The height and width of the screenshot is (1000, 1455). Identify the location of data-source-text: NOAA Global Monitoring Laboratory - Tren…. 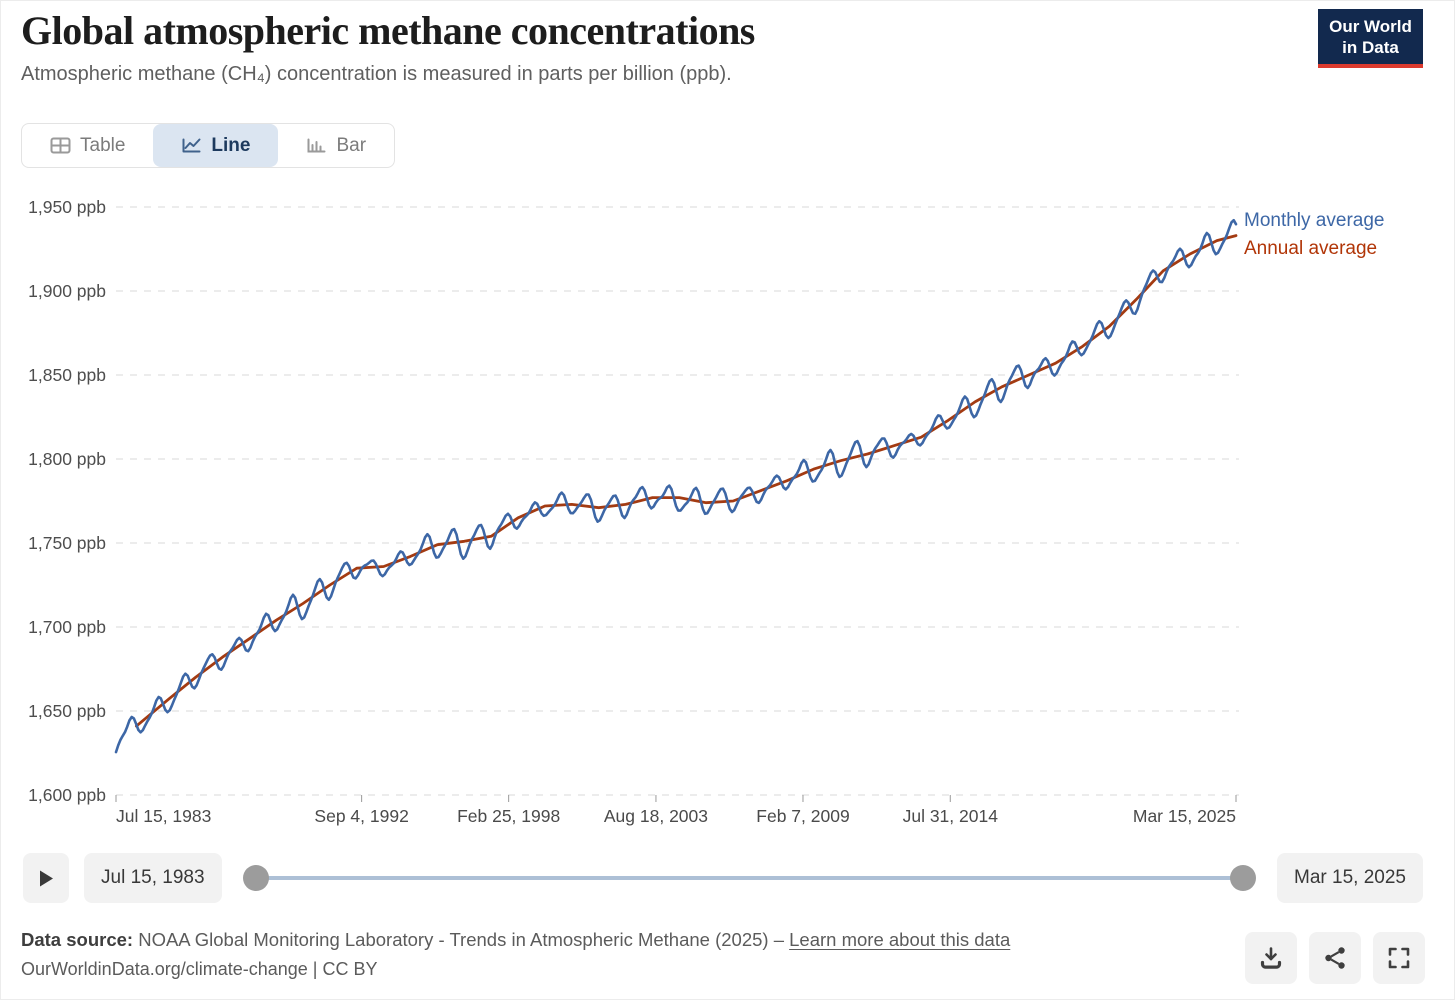
(461, 939).